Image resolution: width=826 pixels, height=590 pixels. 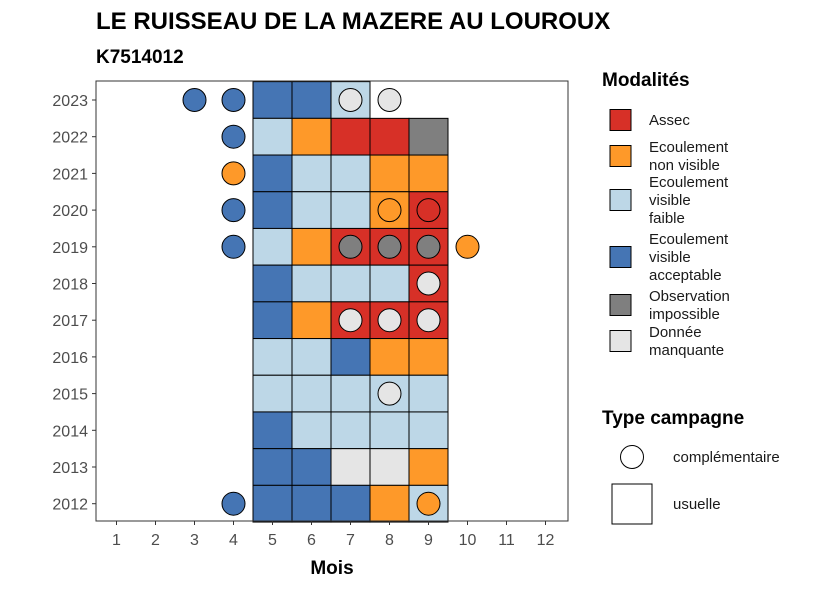 I want to click on y-tick-label: 2017, so click(x=70, y=321).